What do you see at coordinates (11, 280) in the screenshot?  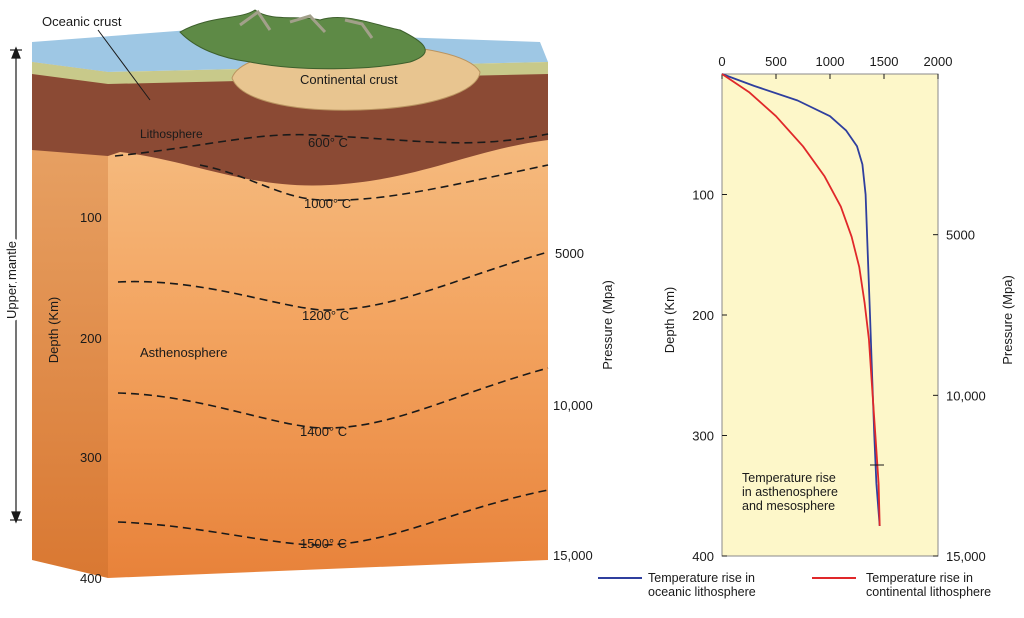 I see `upper-mantle-label: Upper mantle` at bounding box center [11, 280].